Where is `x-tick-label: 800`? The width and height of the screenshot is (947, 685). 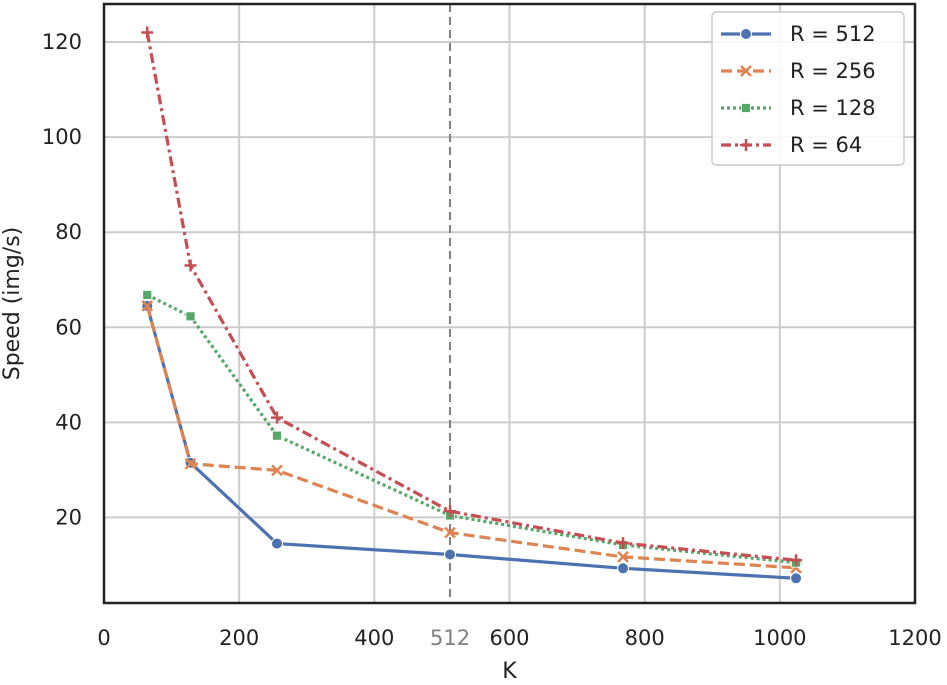
x-tick-label: 800 is located at coordinates (645, 638).